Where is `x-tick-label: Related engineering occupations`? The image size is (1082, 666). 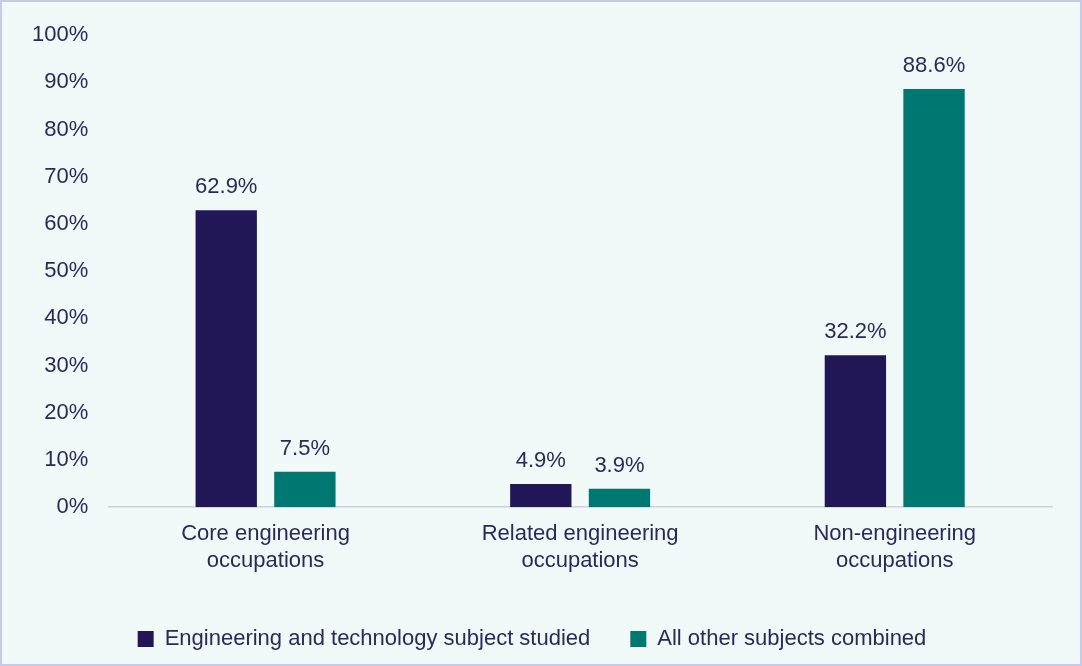
x-tick-label: Related engineering occupations is located at coordinates (580, 546).